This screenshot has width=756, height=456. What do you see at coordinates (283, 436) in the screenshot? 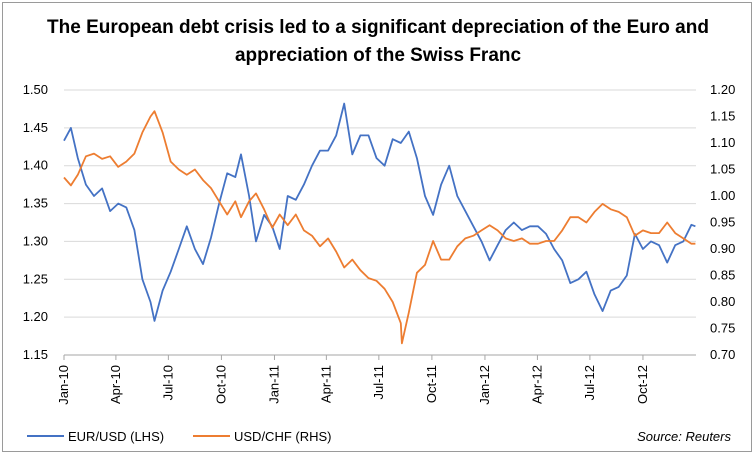
I see `legend-label-usdchf: USD/CHF (RHS)` at bounding box center [283, 436].